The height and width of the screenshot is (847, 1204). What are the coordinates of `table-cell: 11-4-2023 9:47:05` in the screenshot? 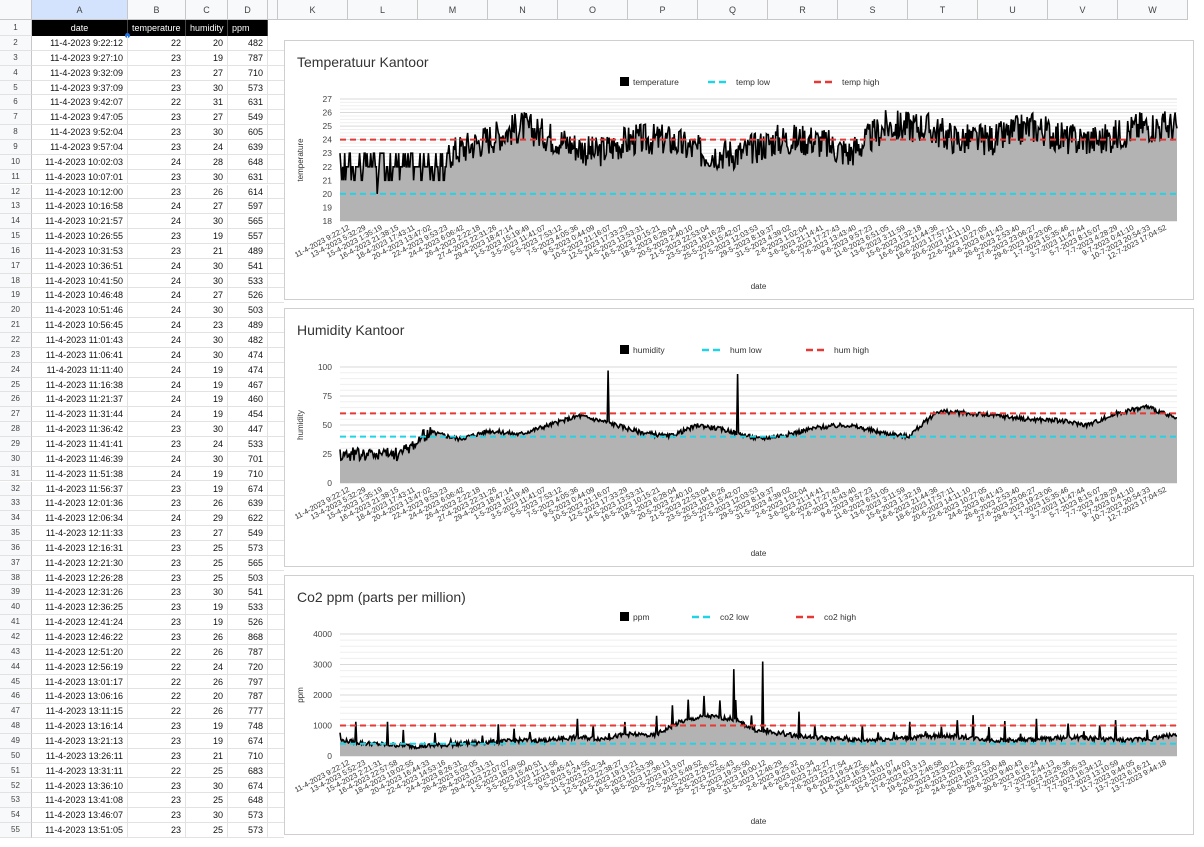 It's located at (80, 118).